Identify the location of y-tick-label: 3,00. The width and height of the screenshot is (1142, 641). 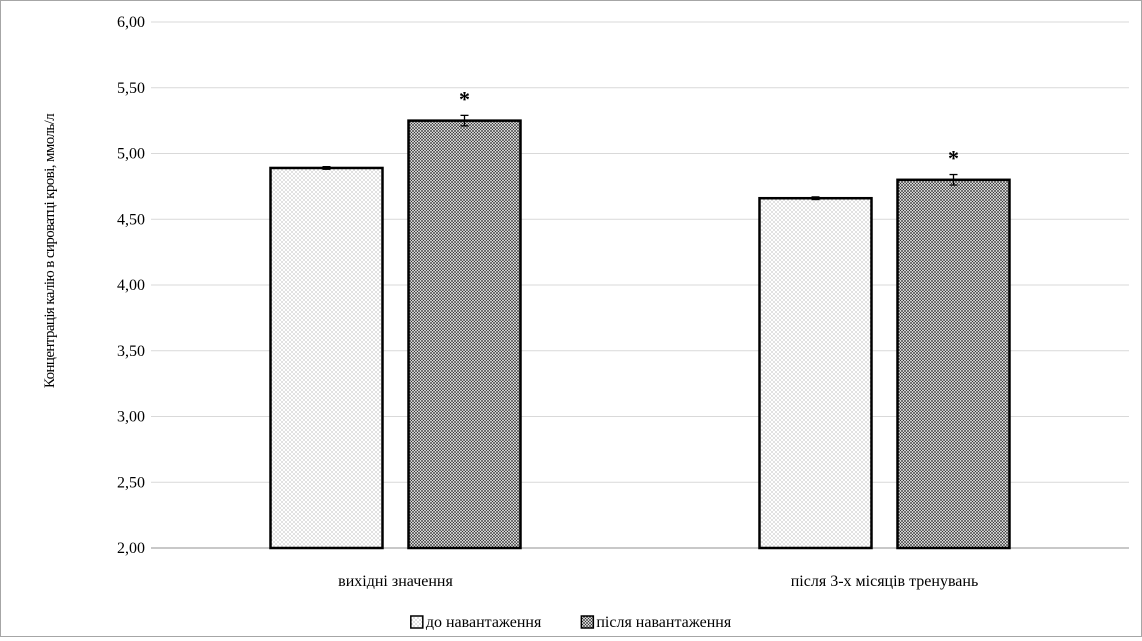
(131, 417).